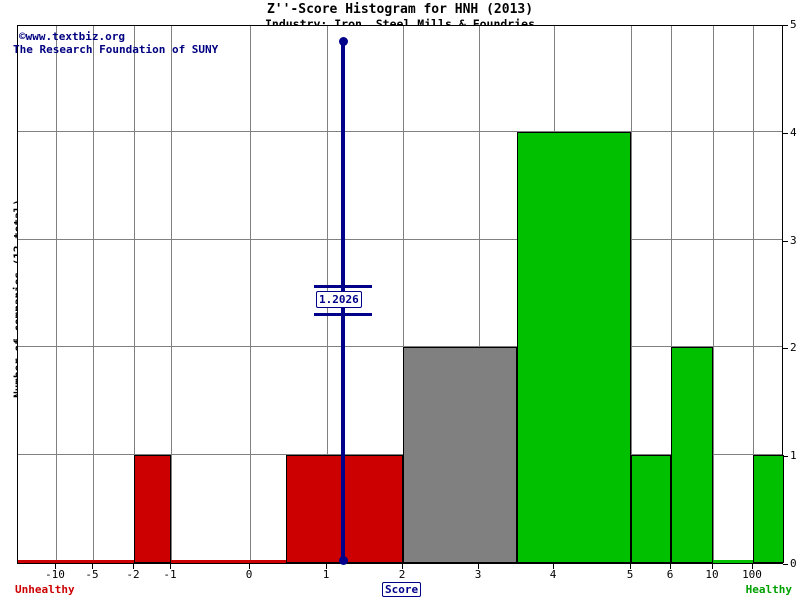  I want to click on x-tick-label: 3, so click(478, 574).